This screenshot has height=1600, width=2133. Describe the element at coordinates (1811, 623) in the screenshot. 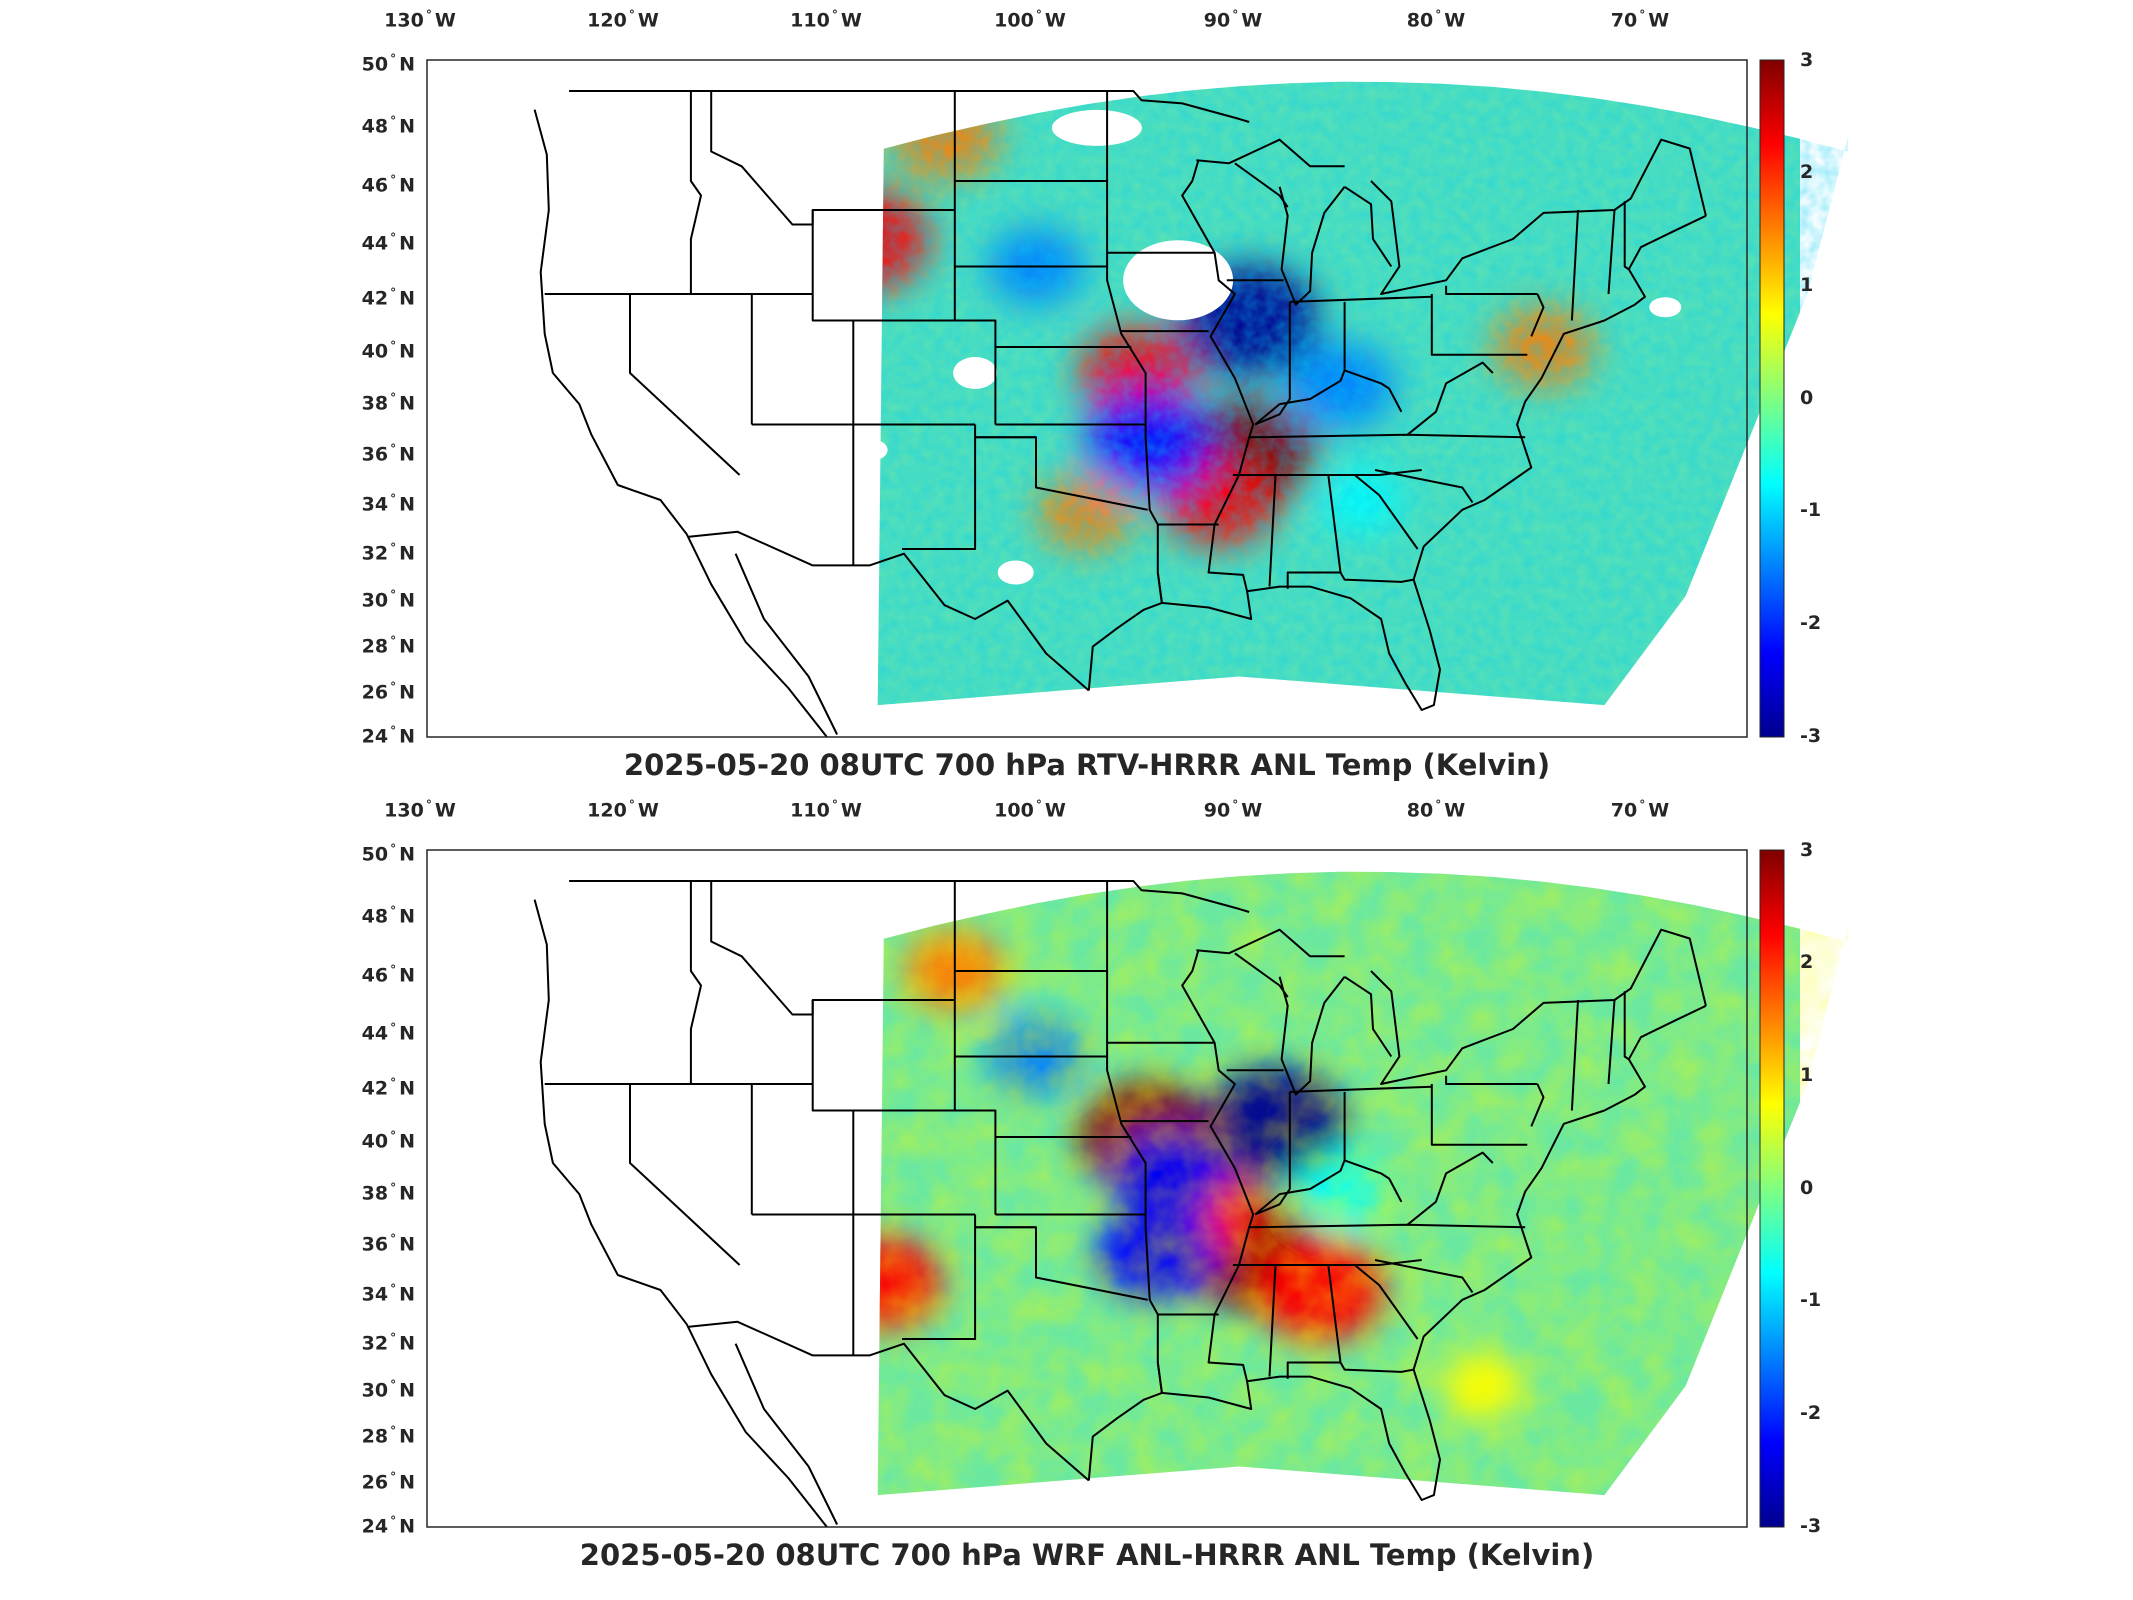

I see `colorbar-tick-label: -2` at that location.